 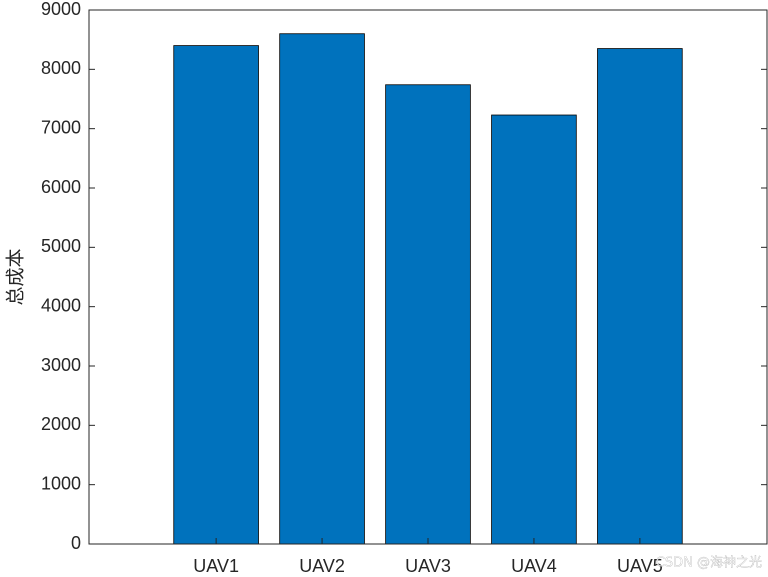 What do you see at coordinates (16, 276) in the screenshot?
I see `y-axis-label: 总成本` at bounding box center [16, 276].